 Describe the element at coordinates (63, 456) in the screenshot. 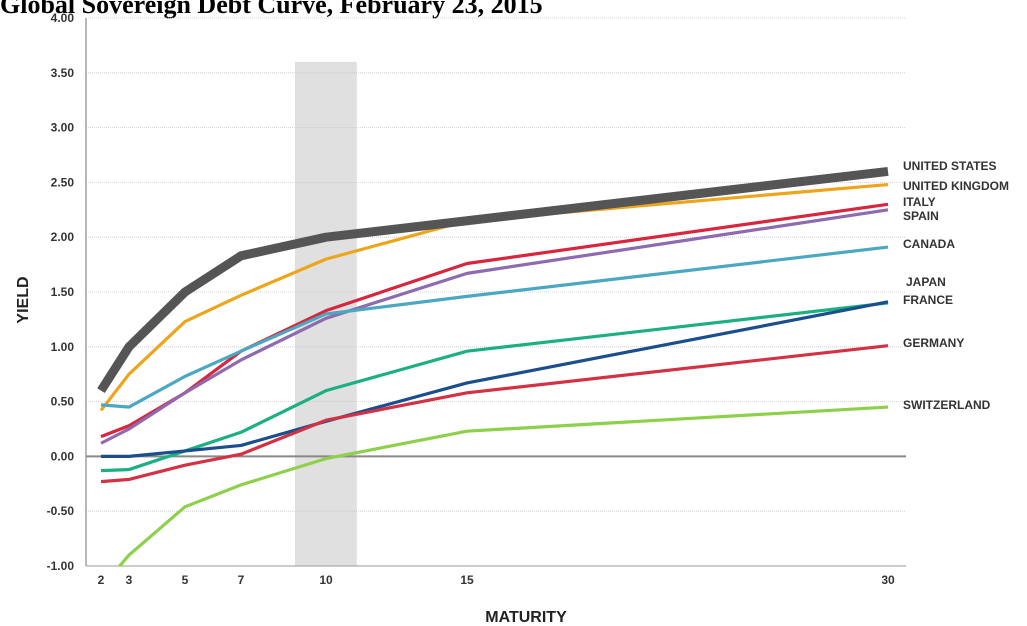

I see `y-tick-label: 0.00` at that location.